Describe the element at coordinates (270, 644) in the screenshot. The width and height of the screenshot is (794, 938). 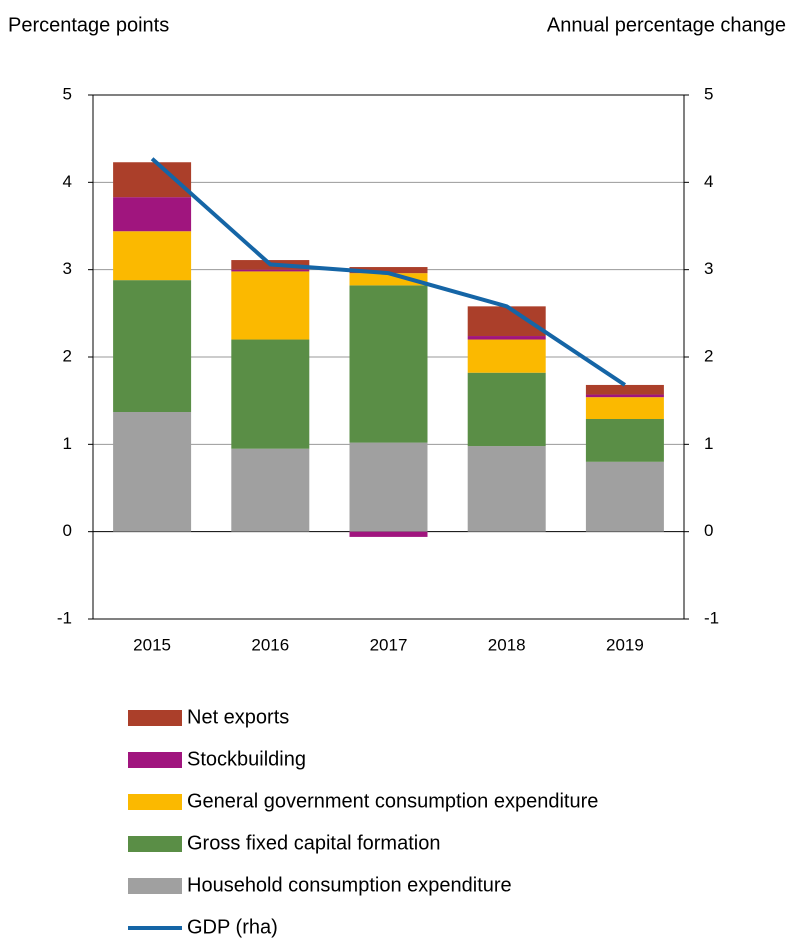
I see `x-tick-label: 2016` at that location.